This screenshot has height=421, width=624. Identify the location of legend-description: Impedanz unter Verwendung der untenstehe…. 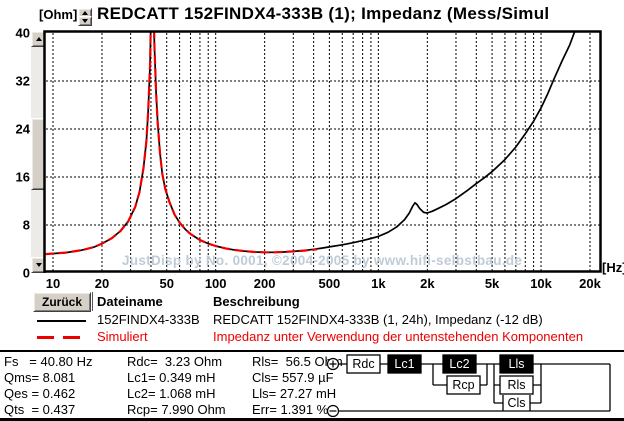
(398, 336).